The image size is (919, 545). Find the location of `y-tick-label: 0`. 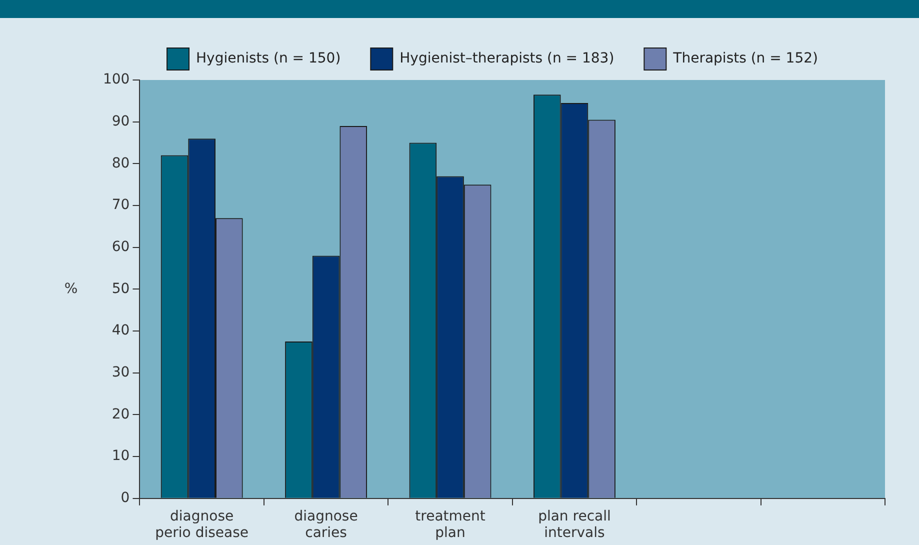

y-tick-label: 0 is located at coordinates (125, 498).